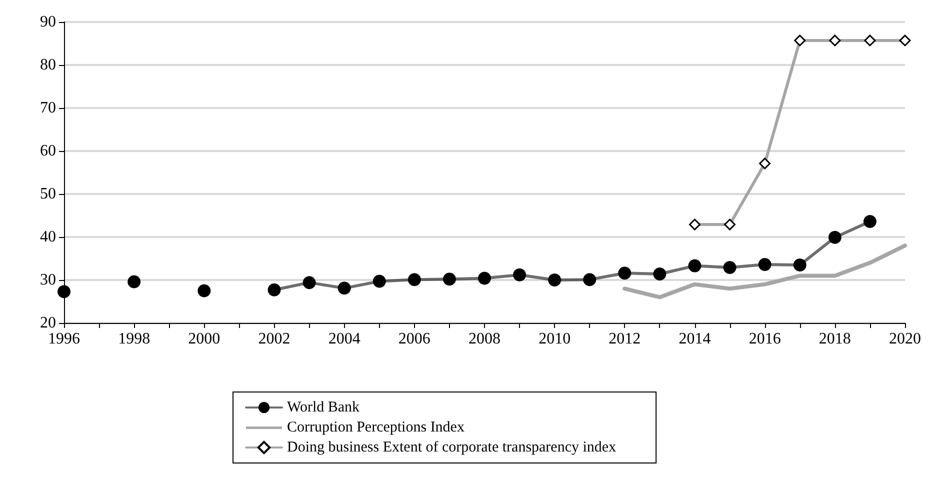  Describe the element at coordinates (204, 339) in the screenshot. I see `x-tick-label: 2000` at that location.